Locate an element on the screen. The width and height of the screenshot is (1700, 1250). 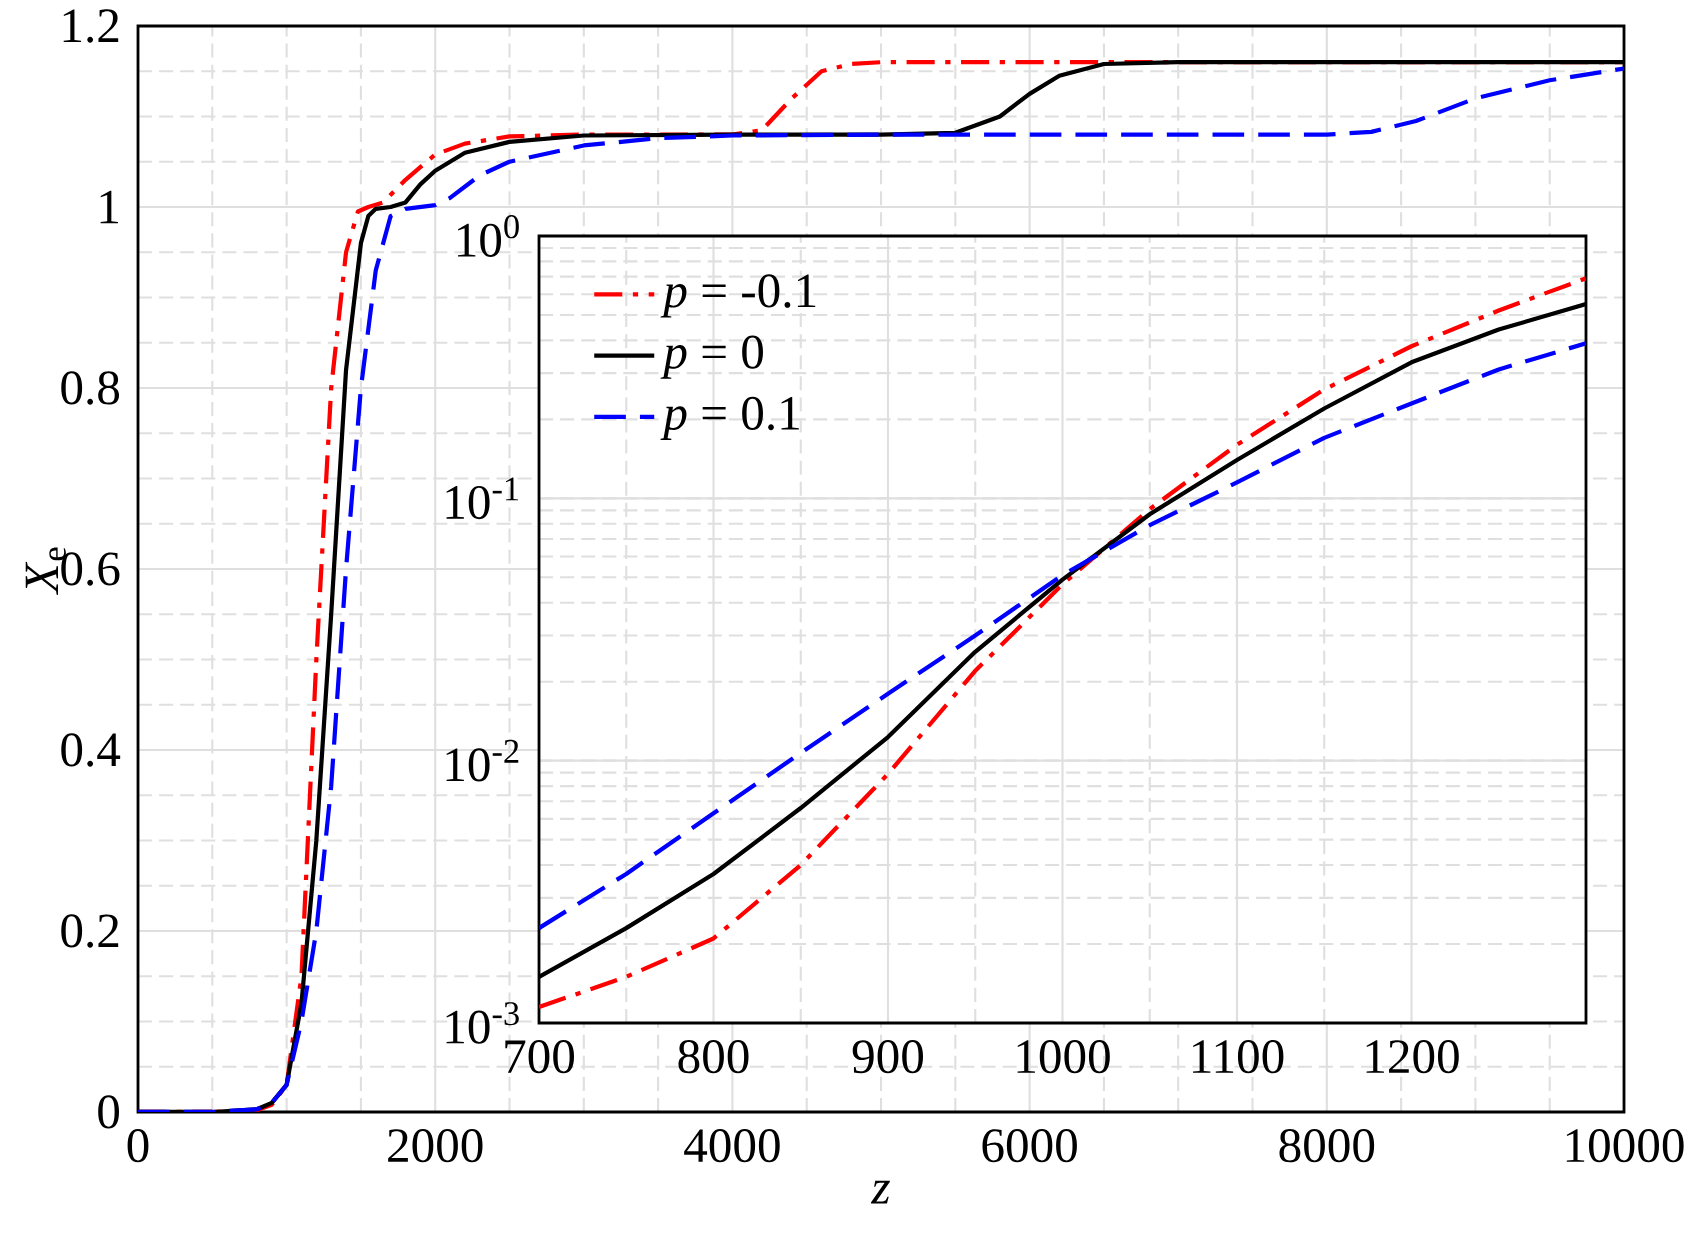
y-tick-label: 1 is located at coordinates (109, 207).